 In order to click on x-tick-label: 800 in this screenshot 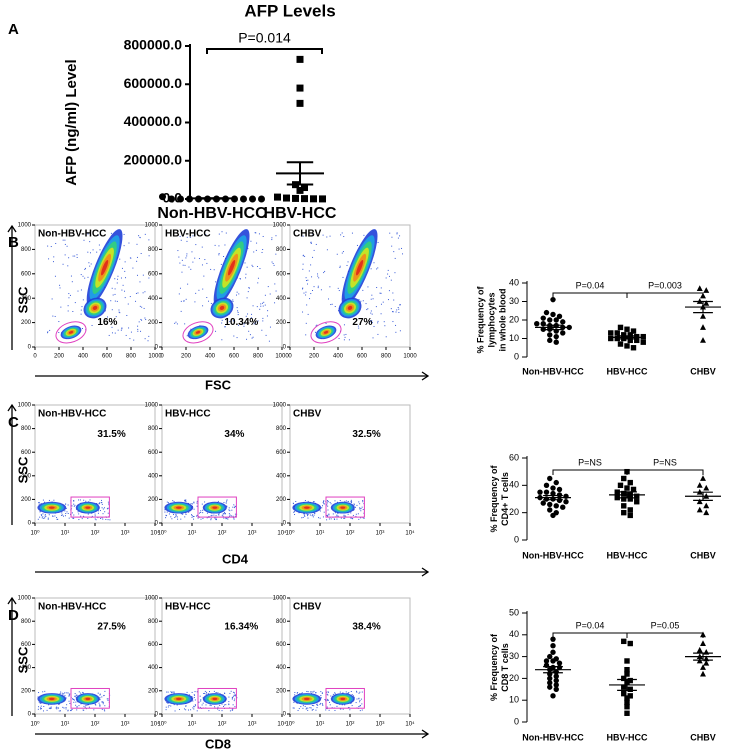, I will do `click(386, 357)`.